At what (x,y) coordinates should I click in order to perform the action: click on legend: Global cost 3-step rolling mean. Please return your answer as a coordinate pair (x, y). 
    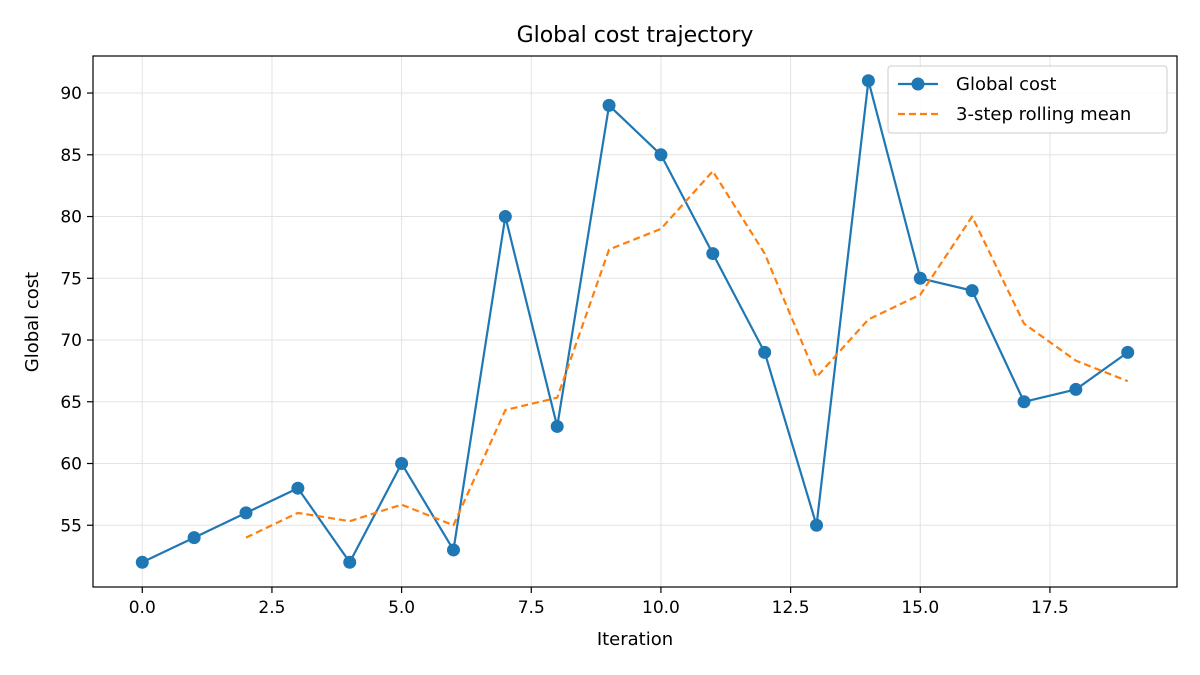
    Looking at the image, I should click on (1027, 99).